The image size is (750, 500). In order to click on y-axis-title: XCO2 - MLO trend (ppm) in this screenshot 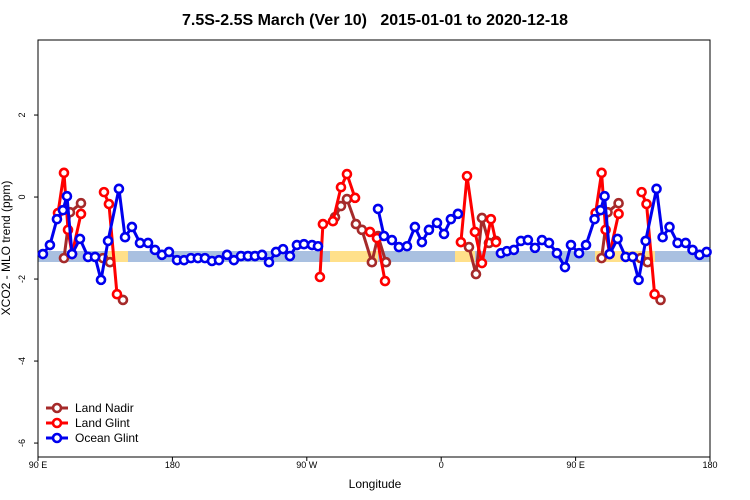, I will do `click(6, 248)`.